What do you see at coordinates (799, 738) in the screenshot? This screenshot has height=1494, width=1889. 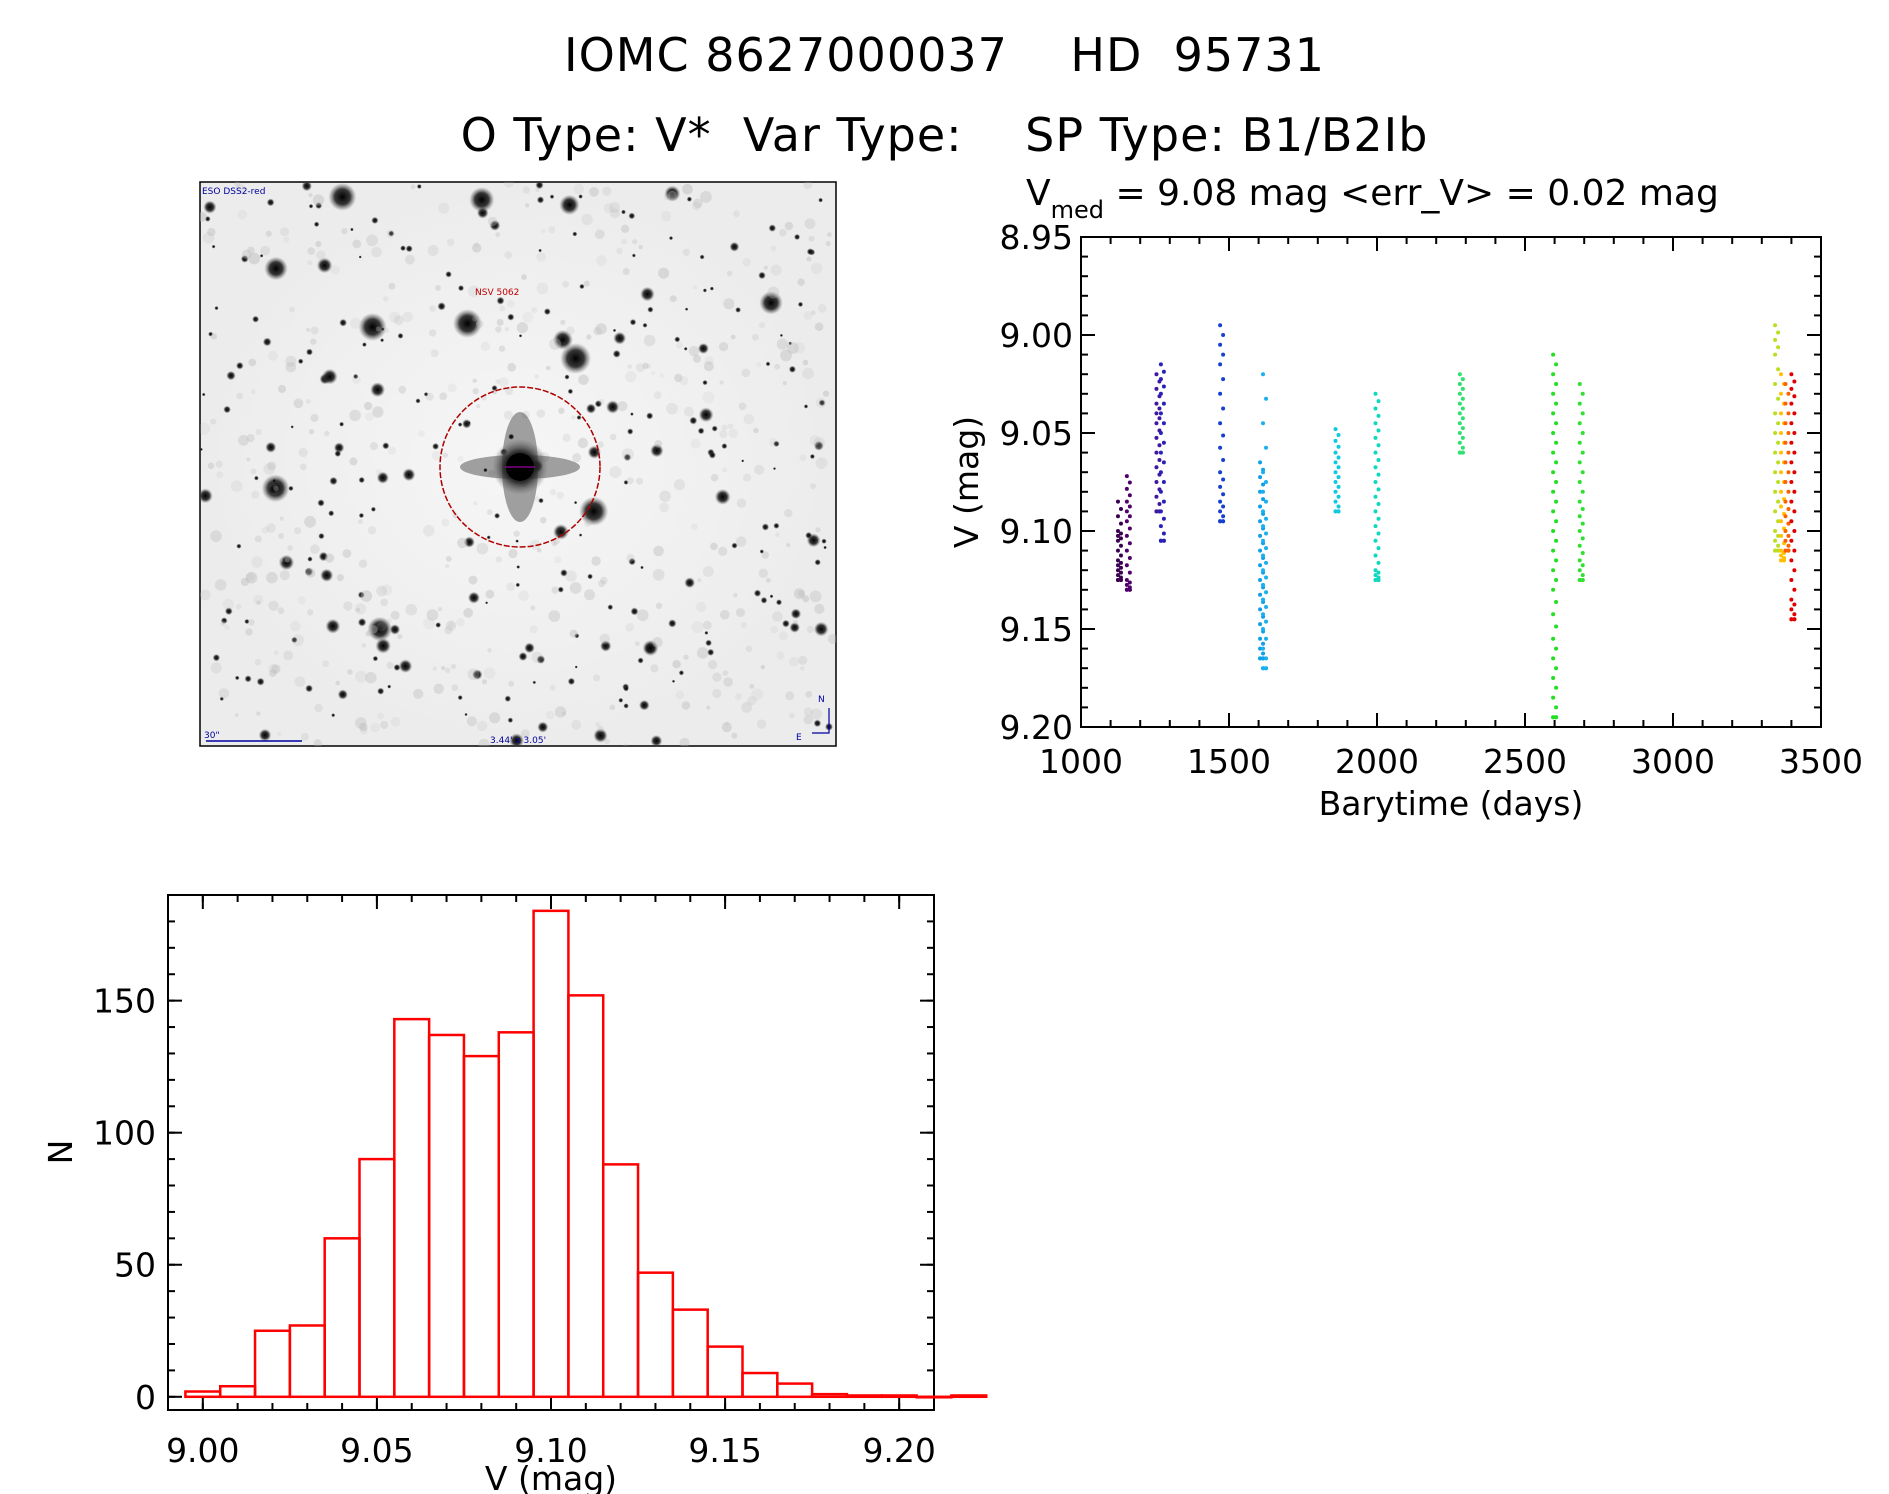 I see `image-east-label: E` at bounding box center [799, 738].